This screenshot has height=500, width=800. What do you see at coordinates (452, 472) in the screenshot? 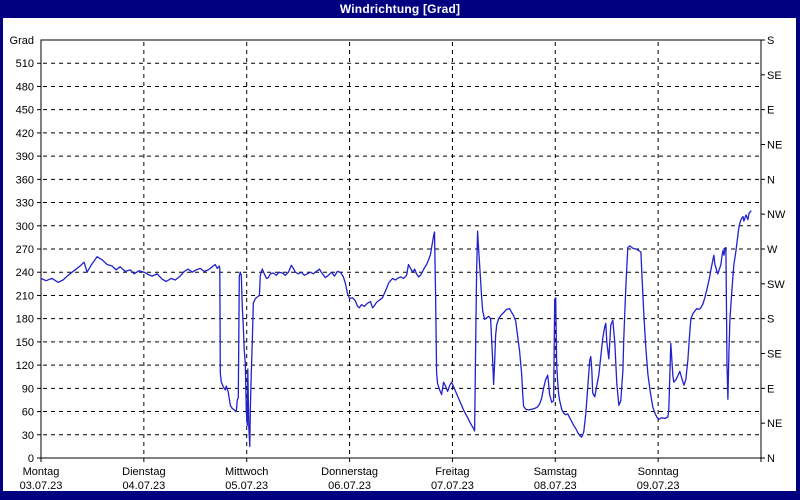
I see `day-label: Freitag` at bounding box center [452, 472].